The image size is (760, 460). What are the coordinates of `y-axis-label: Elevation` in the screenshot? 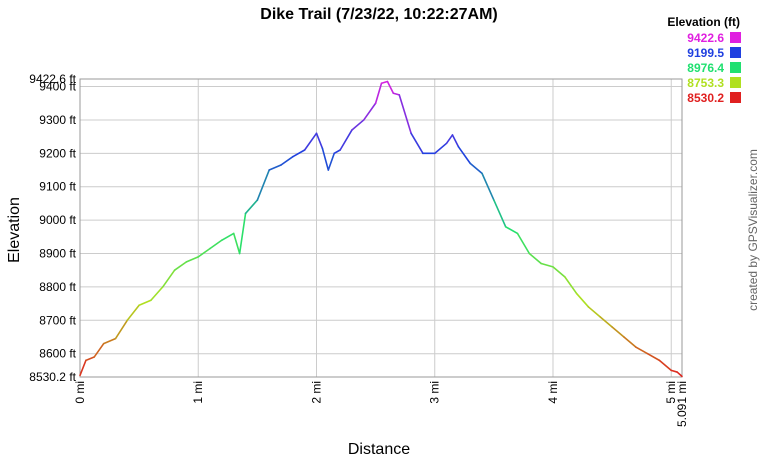 It's located at (14, 230).